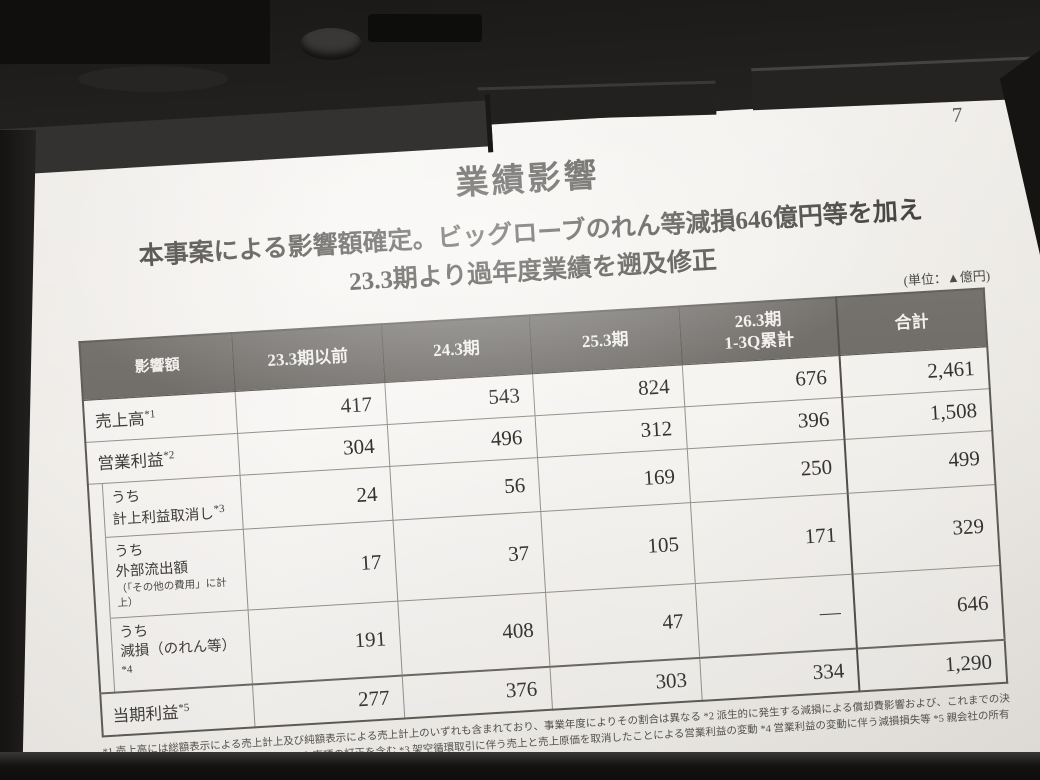 Image resolution: width=1040 pixels, height=780 pixels. I want to click on value-cell: 47, so click(622, 625).